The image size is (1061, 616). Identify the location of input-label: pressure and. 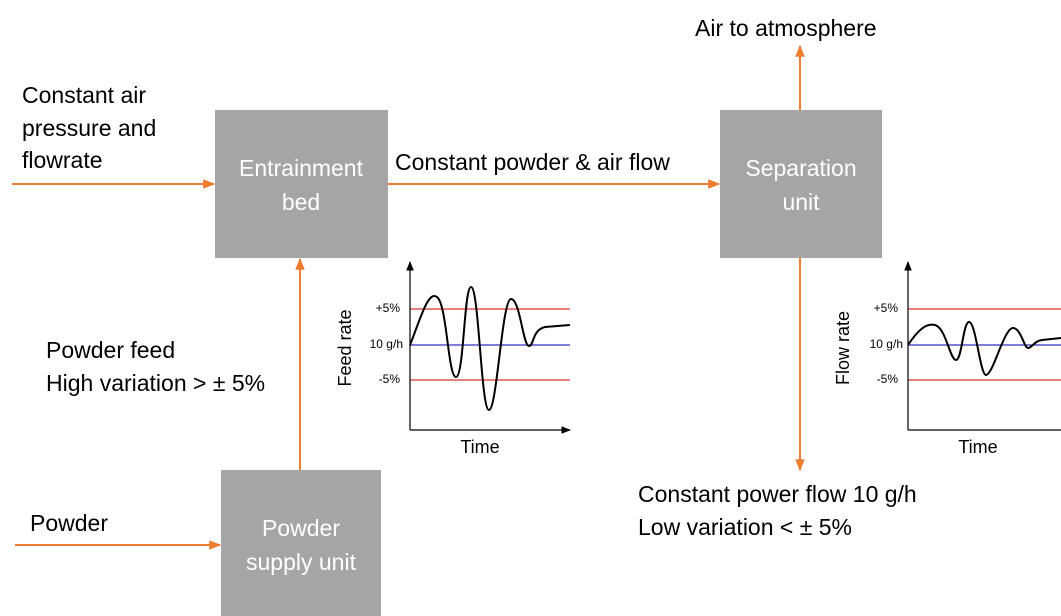
(89, 128).